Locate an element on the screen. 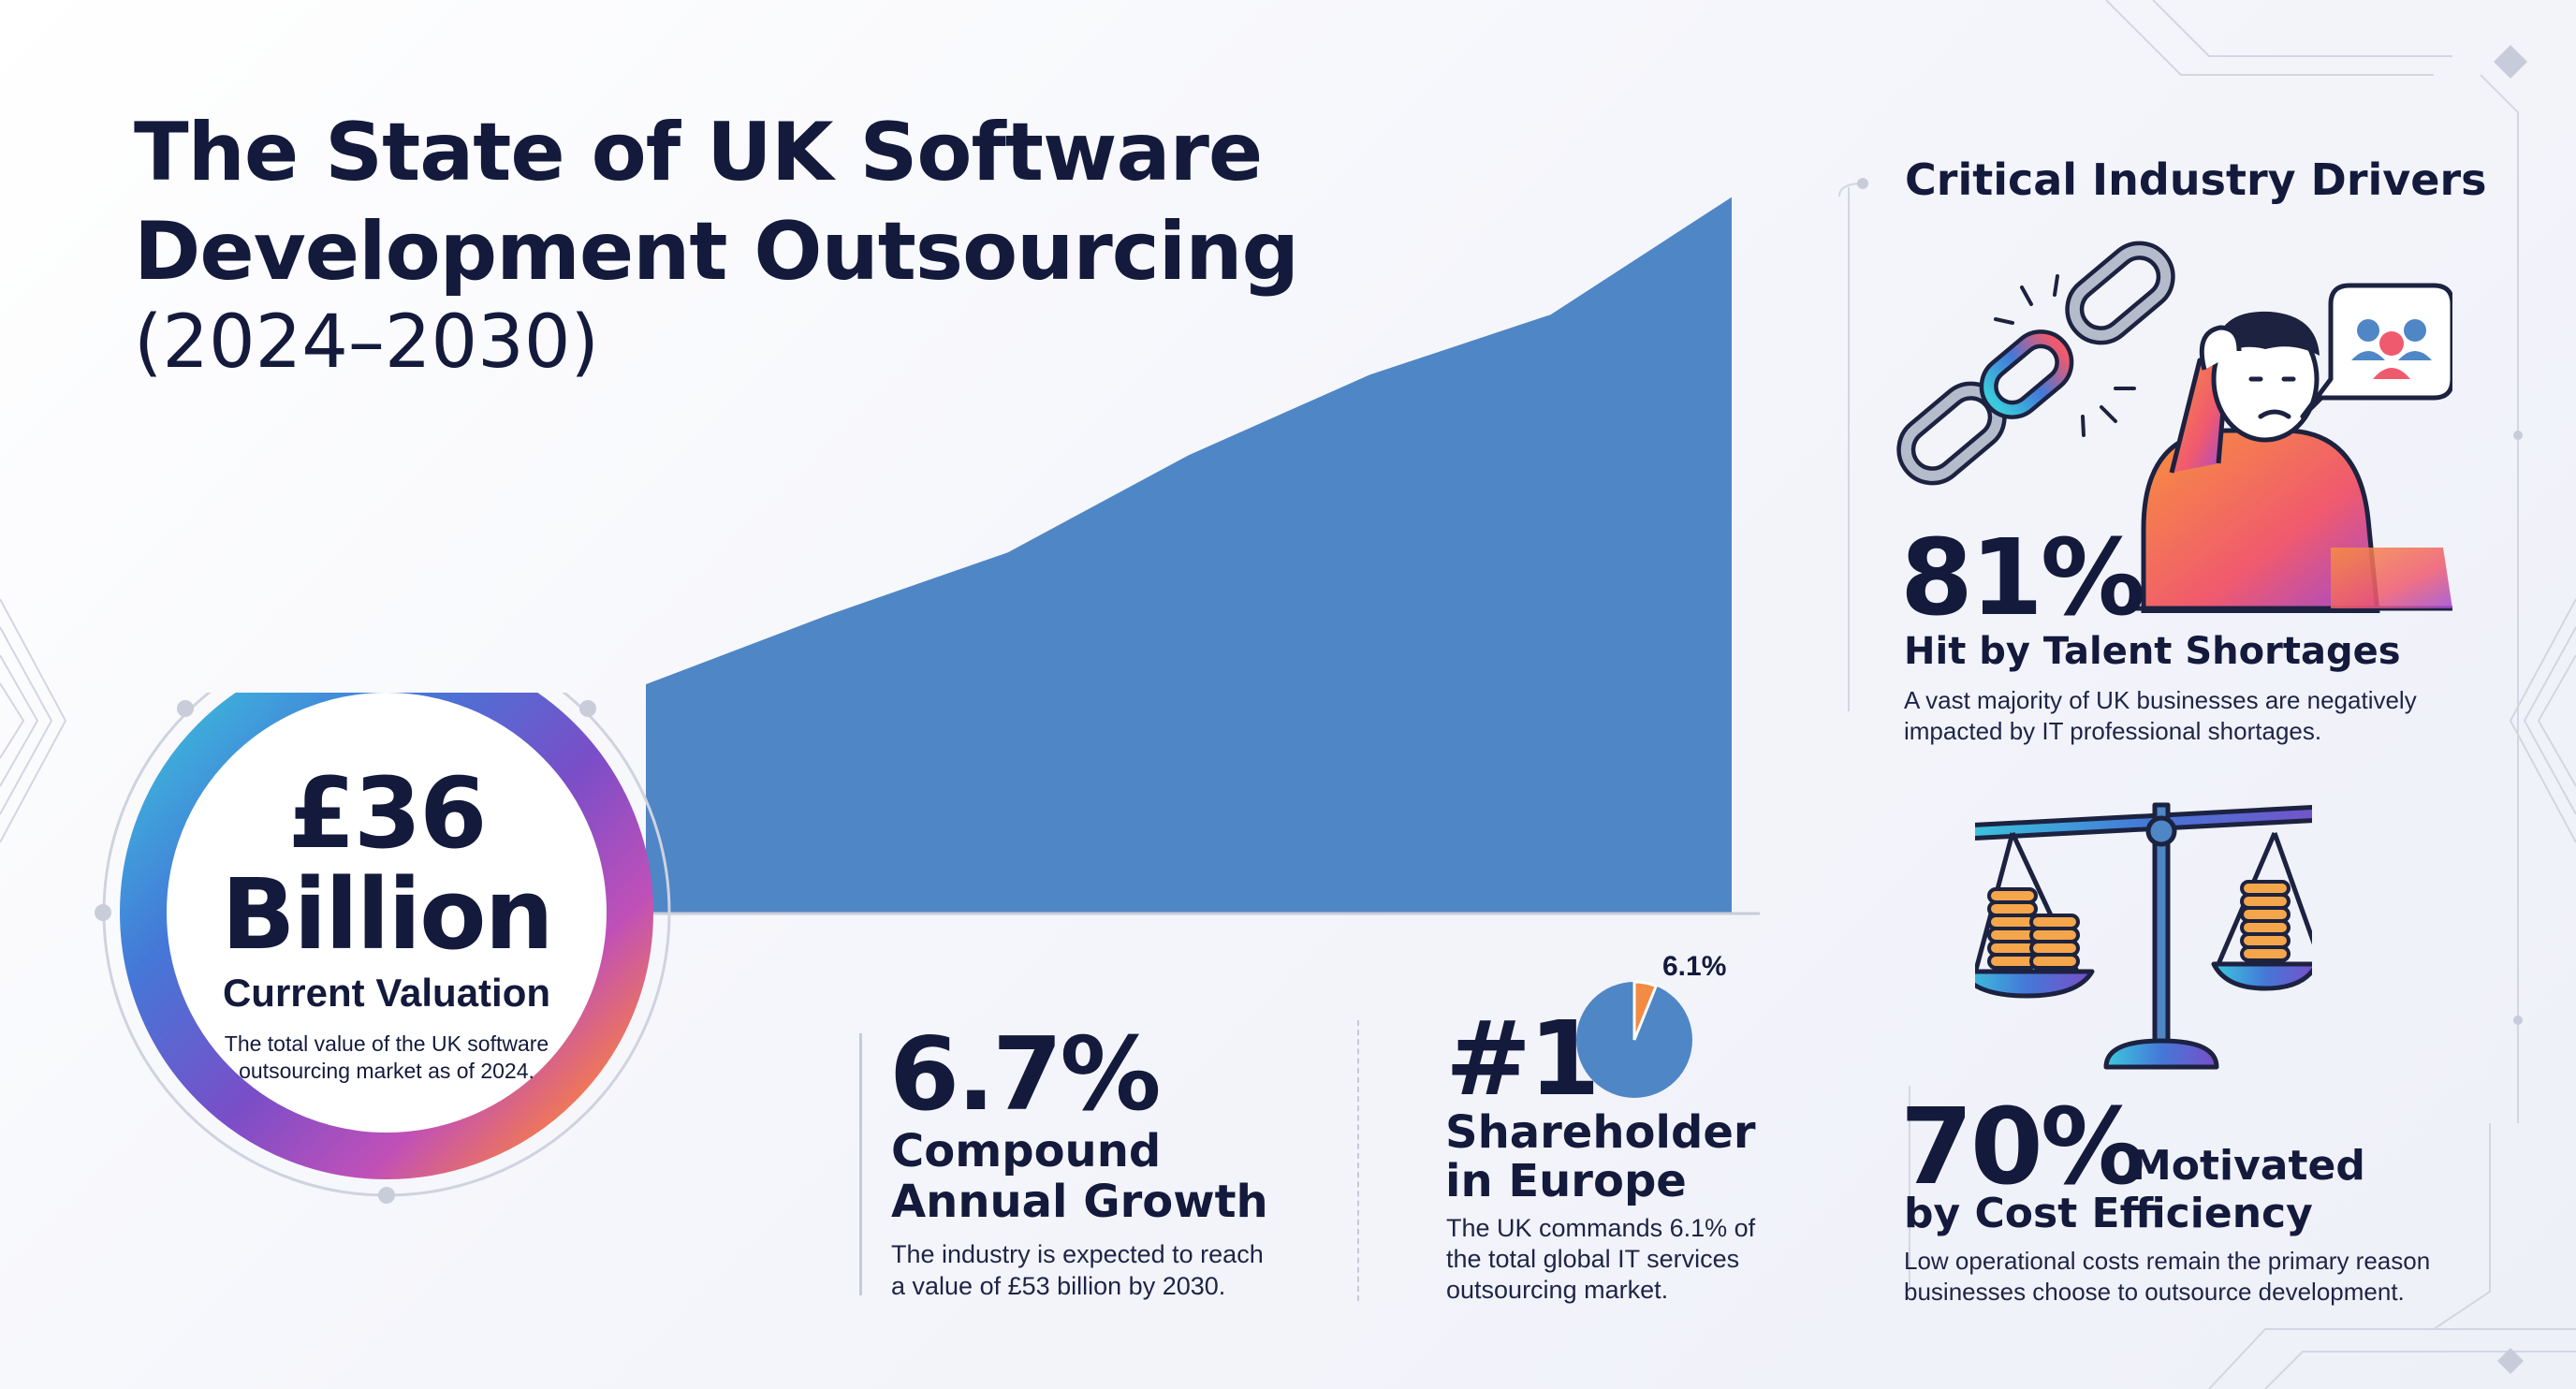  share-pie-chart is located at coordinates (1634, 1039).